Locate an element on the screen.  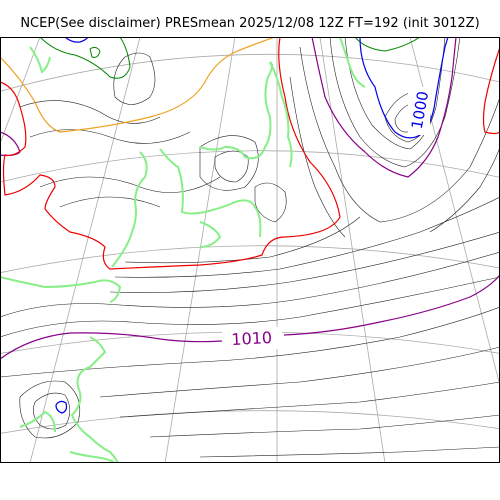
label-1010-text: 1010 is located at coordinates (252, 338).